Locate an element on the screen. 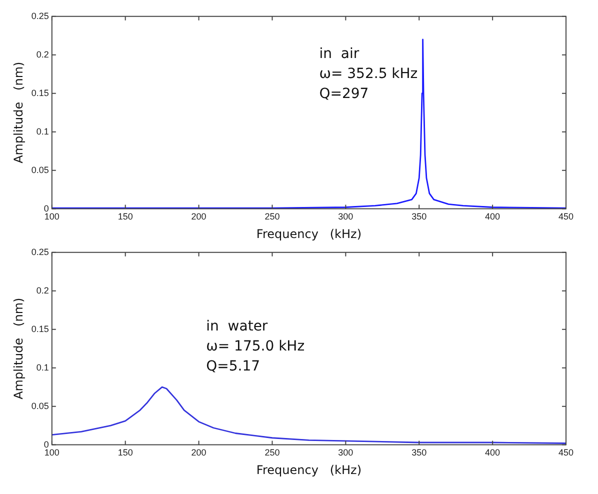 Image resolution: width=598 pixels, height=494 pixels. annotation: in water is located at coordinates (237, 326).